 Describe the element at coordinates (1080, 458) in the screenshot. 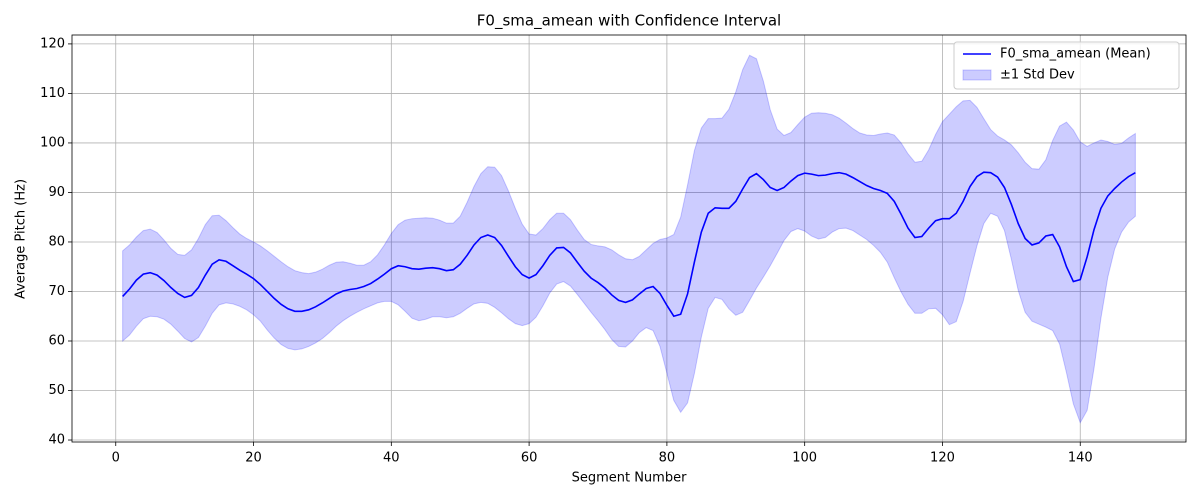

I see `x-tick-label: 140` at that location.